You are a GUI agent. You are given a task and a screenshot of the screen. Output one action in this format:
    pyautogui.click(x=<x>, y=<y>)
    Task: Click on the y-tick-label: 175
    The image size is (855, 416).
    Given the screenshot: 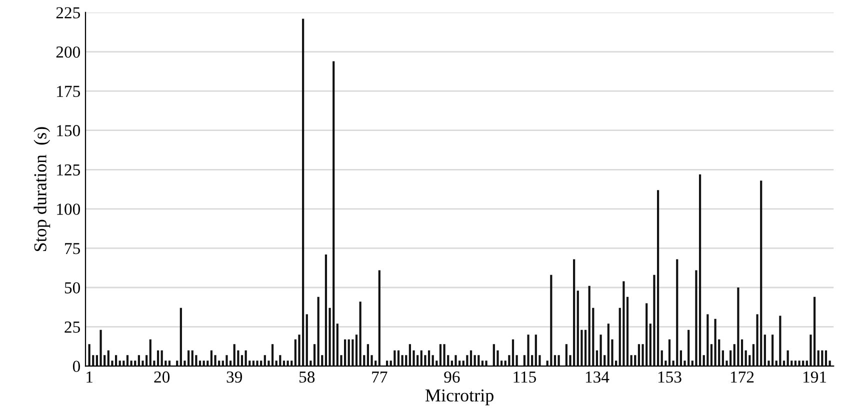 What is the action you would take?
    pyautogui.click(x=68, y=92)
    